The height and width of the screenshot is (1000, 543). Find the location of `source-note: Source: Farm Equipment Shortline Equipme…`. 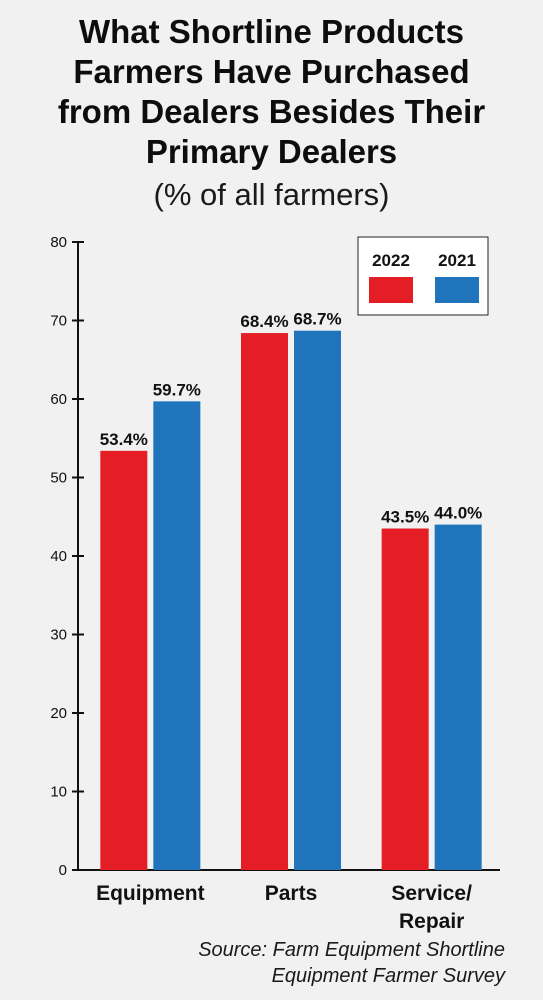

source-note: Source: Farm Equipment Shortline Equipme… is located at coordinates (351, 963).